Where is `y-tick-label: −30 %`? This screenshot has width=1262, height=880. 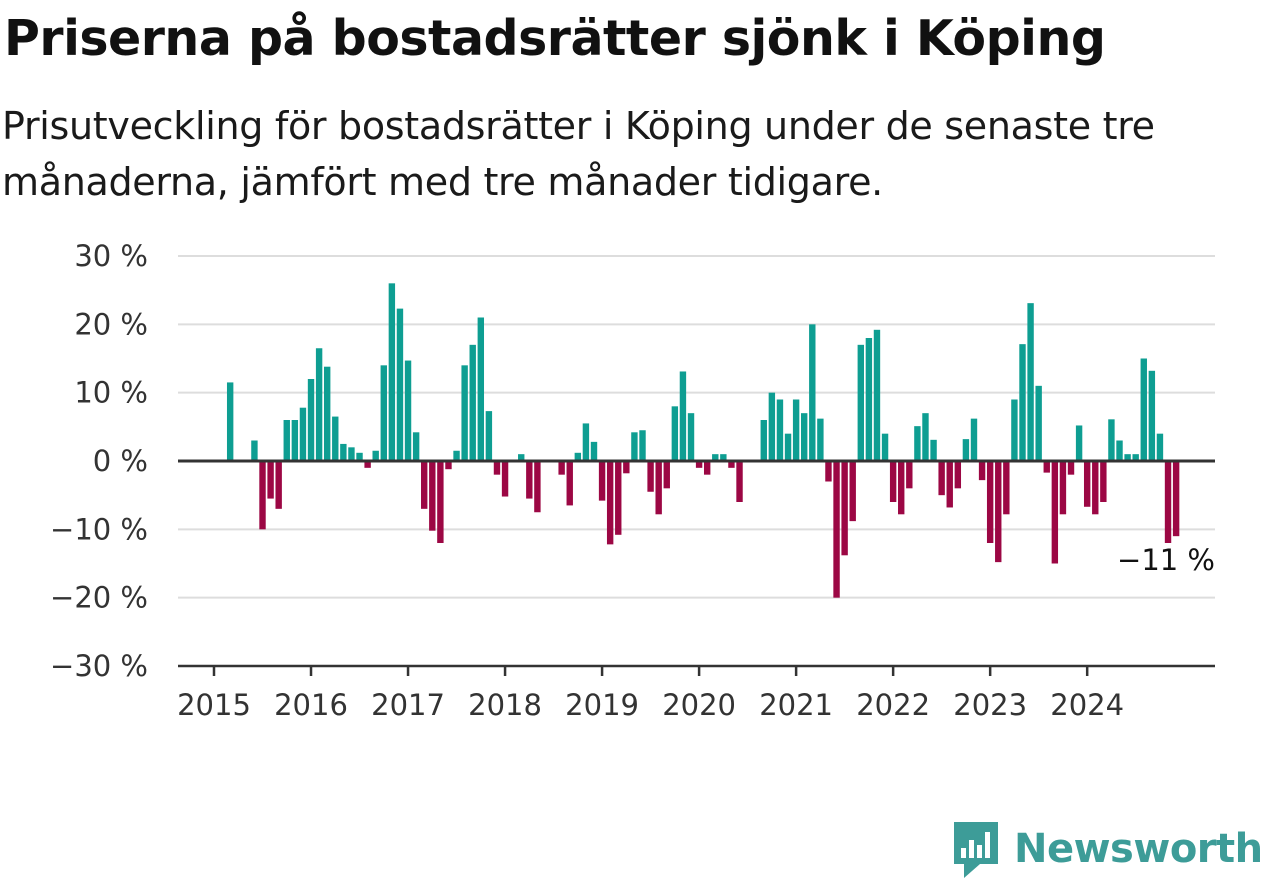
y-tick-label: −30 % is located at coordinates (99, 666).